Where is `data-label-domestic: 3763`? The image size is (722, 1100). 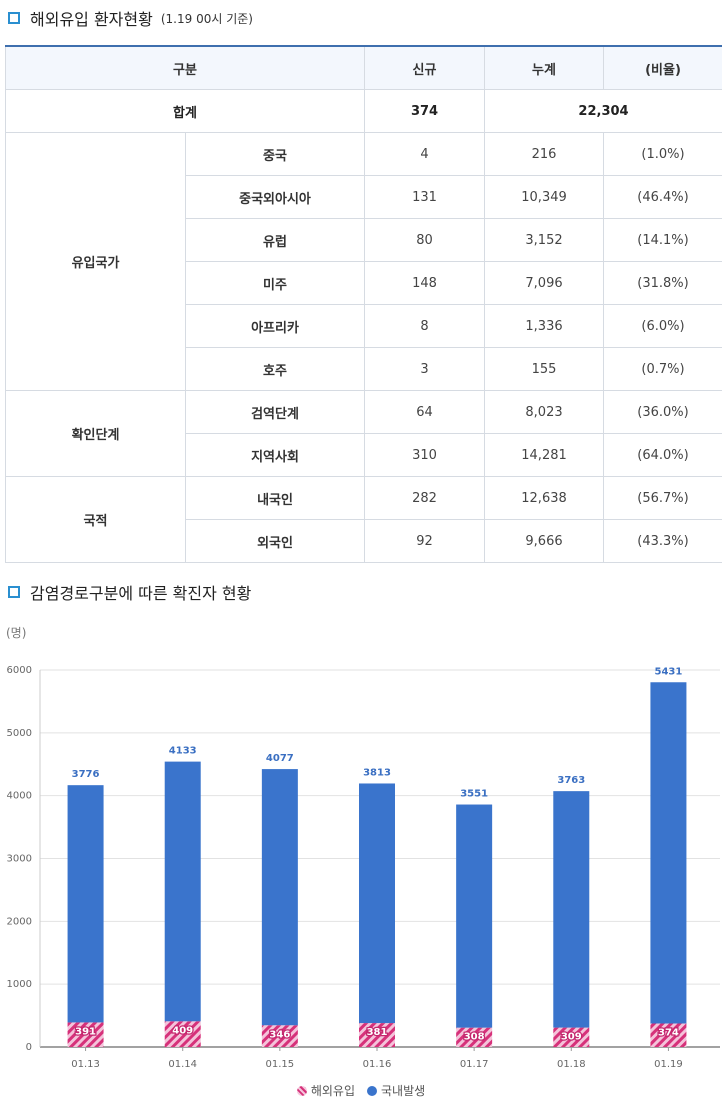 data-label-domestic: 3763 is located at coordinates (571, 780).